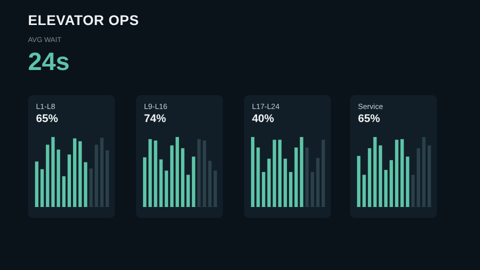  Describe the element at coordinates (155, 119) in the screenshot. I see `chart-subtitle: 74%` at that location.